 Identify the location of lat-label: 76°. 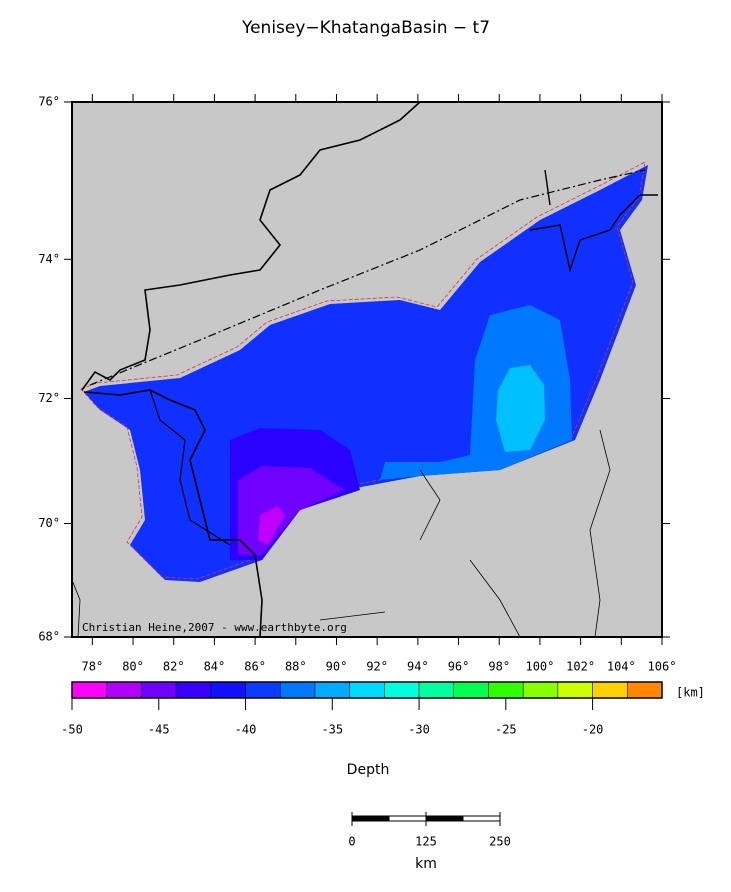
(49, 102).